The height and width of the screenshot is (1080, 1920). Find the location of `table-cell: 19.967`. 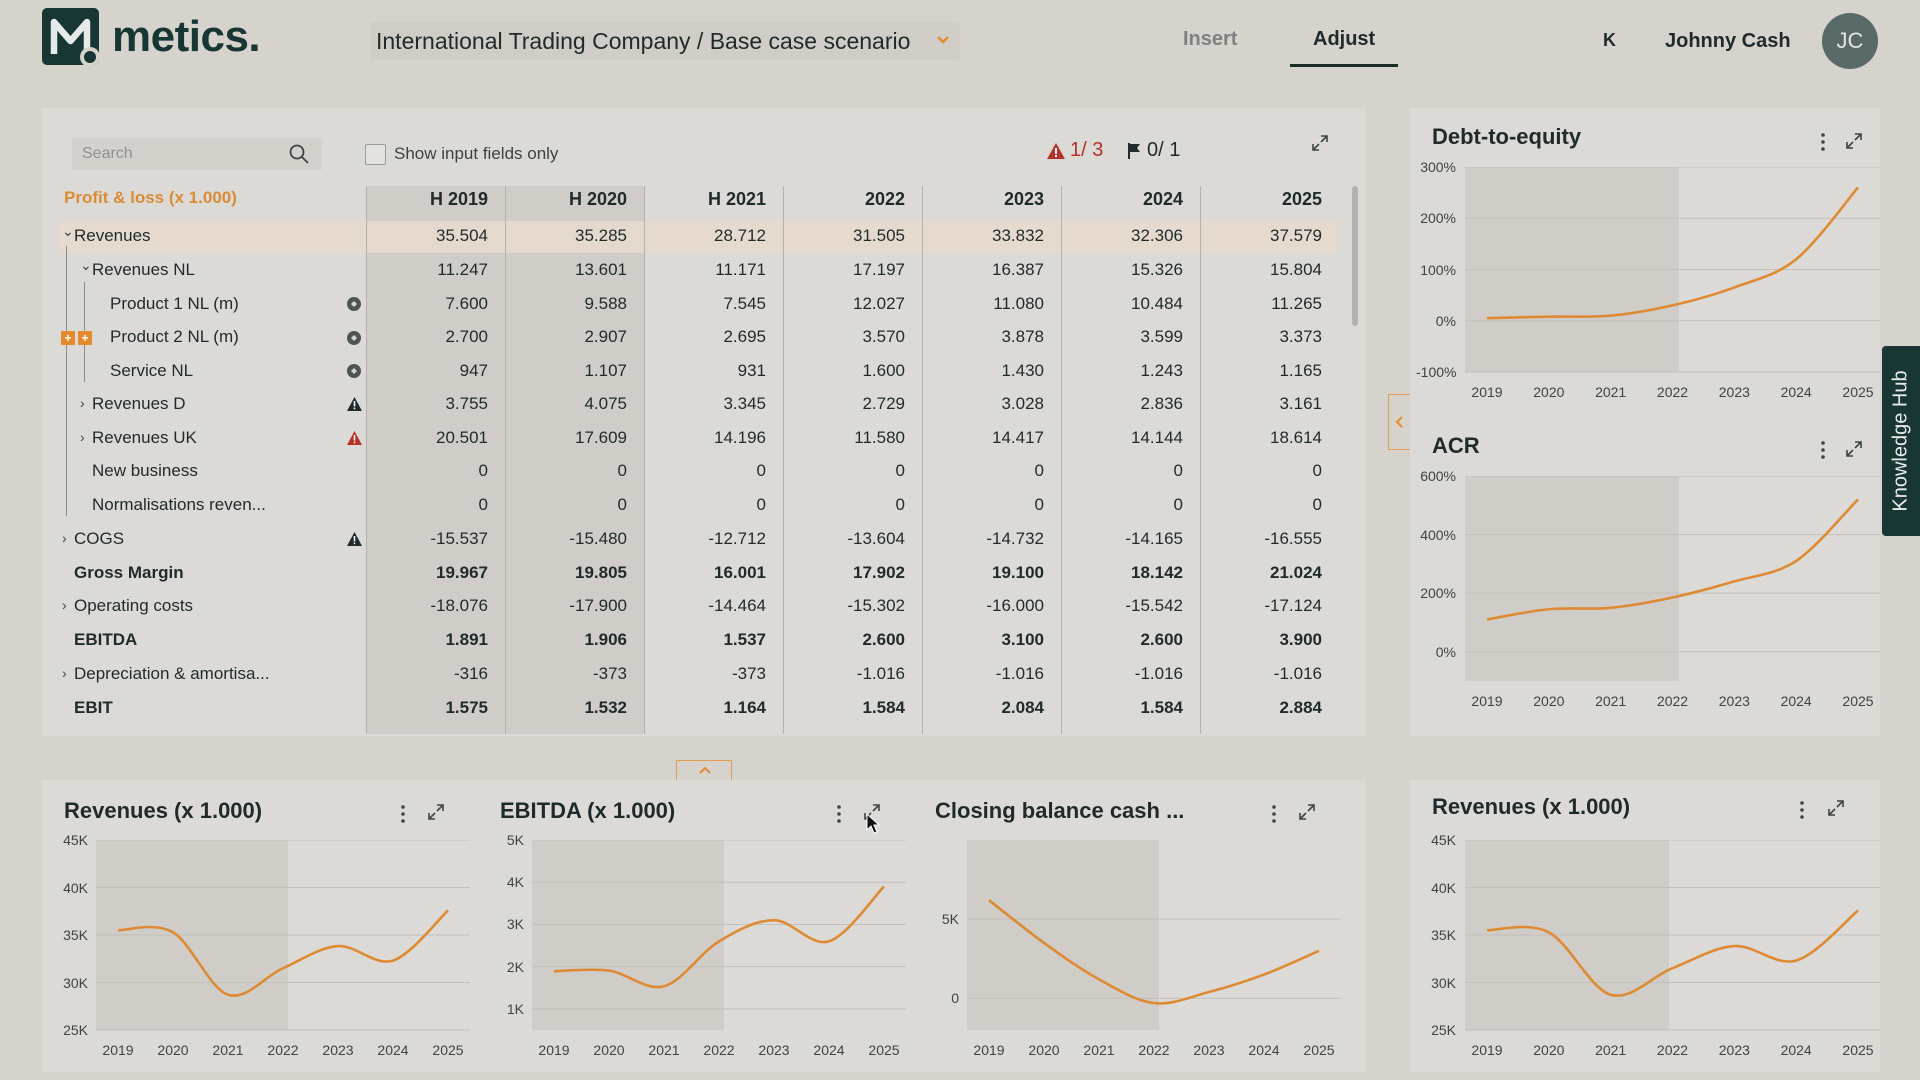

table-cell: 19.967 is located at coordinates (462, 572).